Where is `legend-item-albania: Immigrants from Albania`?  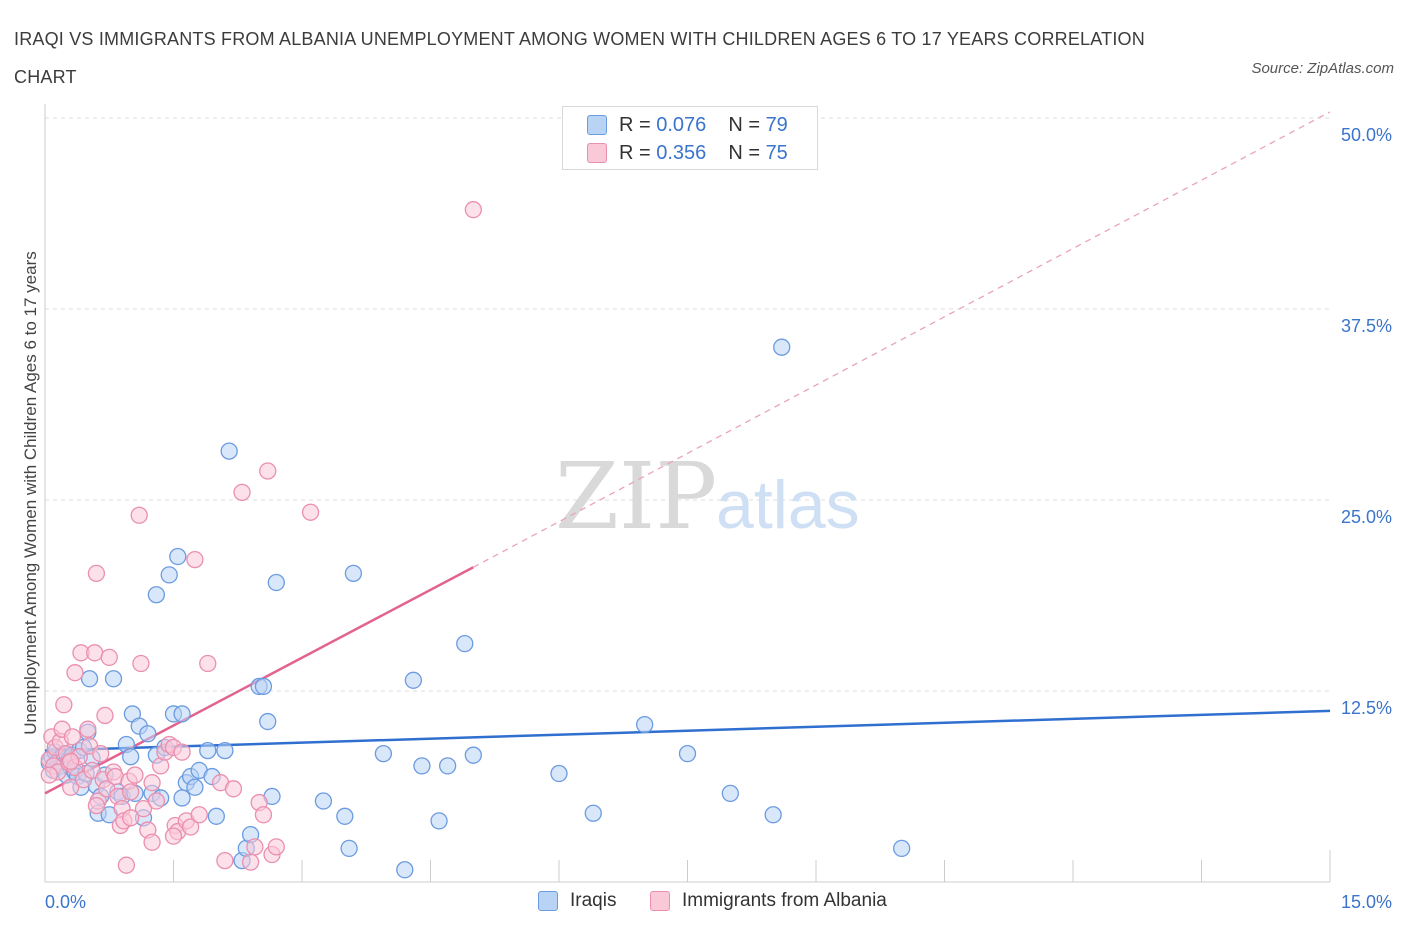
legend-item-albania: Immigrants from Albania is located at coordinates (768, 901).